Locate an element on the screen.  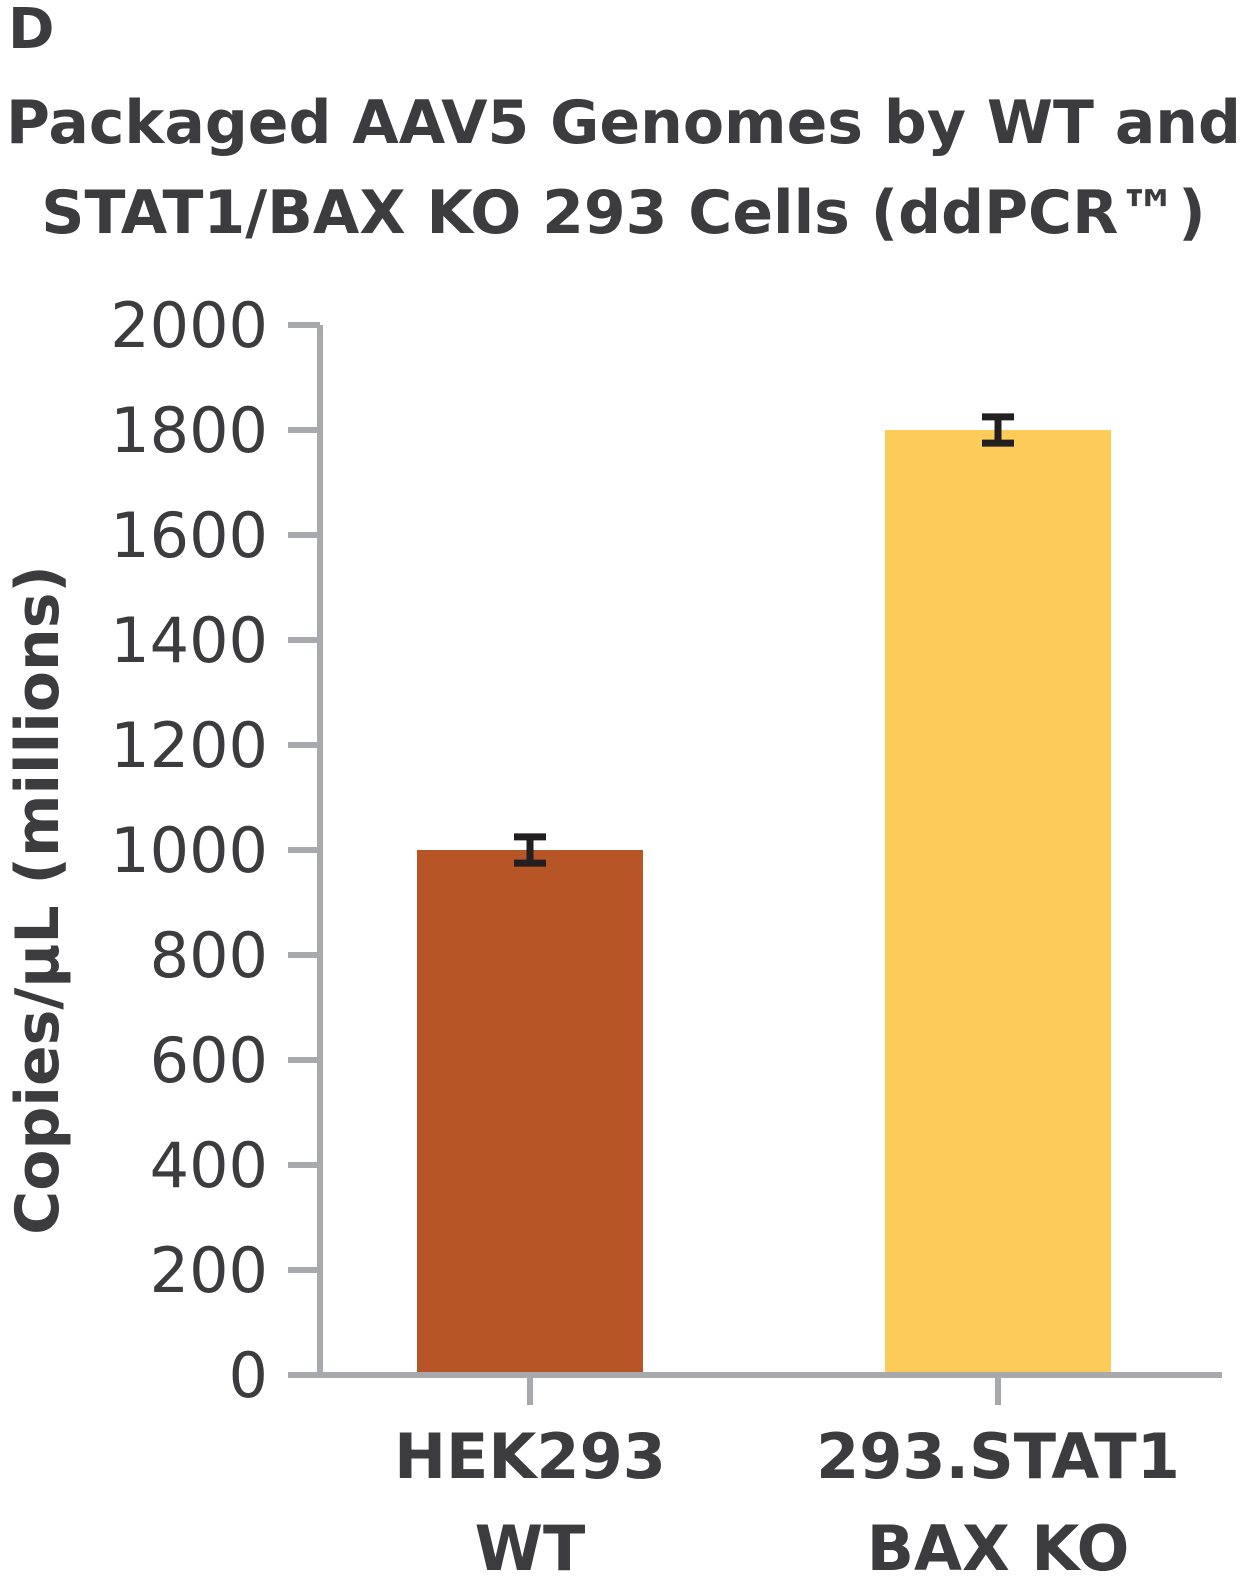
x-tick-label-2-line-2: BAX KO is located at coordinates (998, 1546).